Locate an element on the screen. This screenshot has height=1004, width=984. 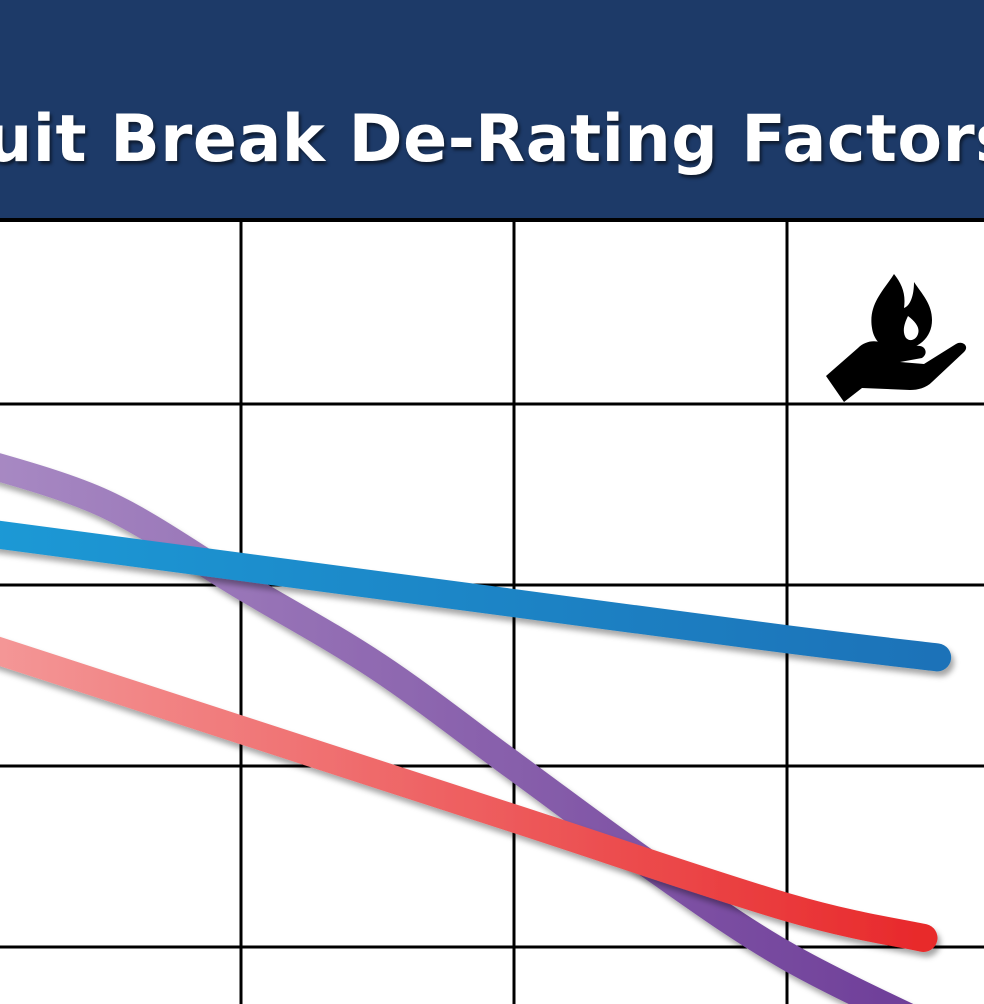
flame-in-hand-icon is located at coordinates (896, 338).